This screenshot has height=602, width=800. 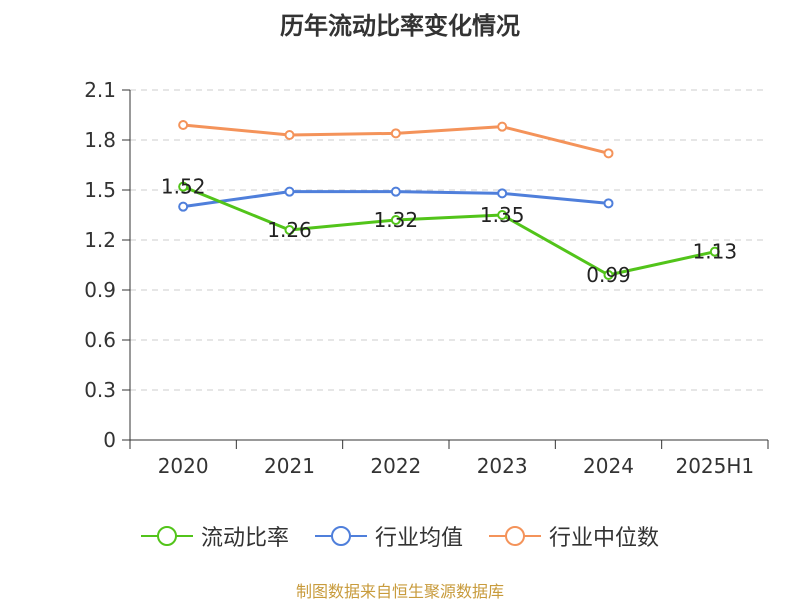 What do you see at coordinates (100, 240) in the screenshot?
I see `y-tick-label: 1.2` at bounding box center [100, 240].